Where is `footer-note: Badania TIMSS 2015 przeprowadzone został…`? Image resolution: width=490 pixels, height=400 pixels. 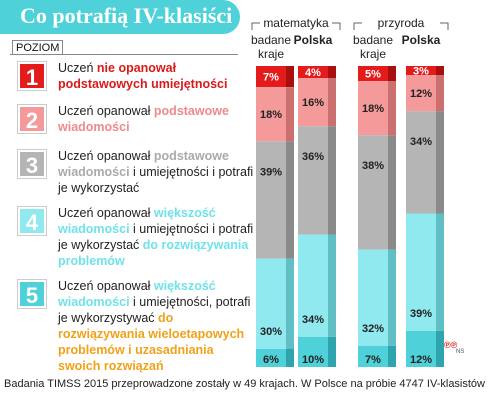 footer-note: Badania TIMSS 2015 przeprowadzone został… is located at coordinates (244, 384).